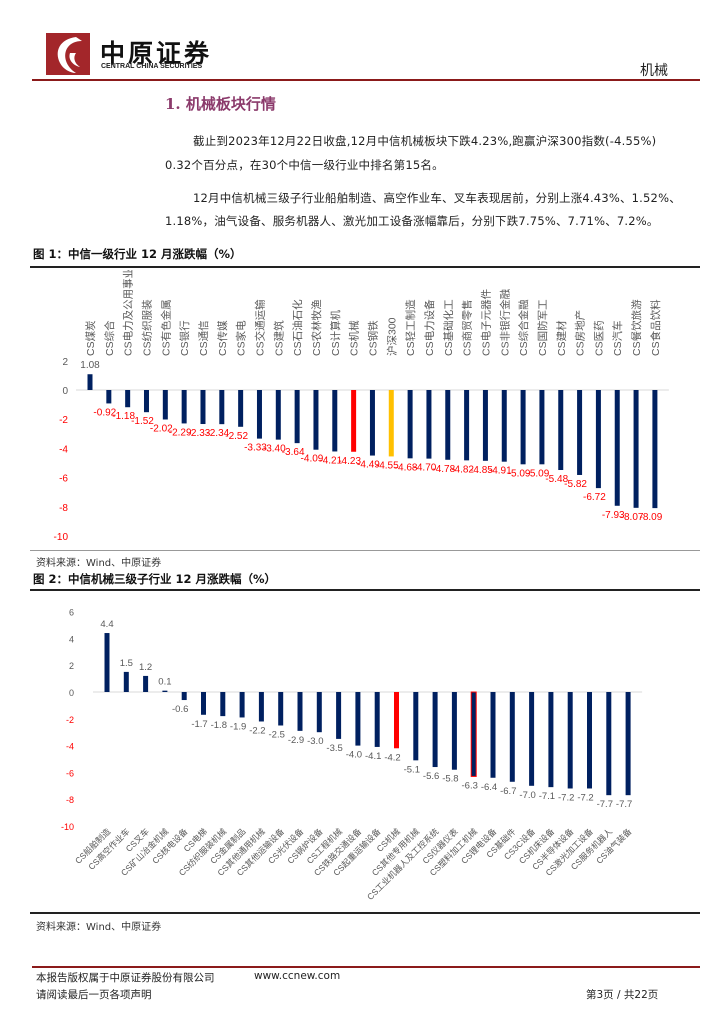 This screenshot has height=1024, width=724. Describe the element at coordinates (443, 469) in the screenshot. I see `data-label: -4.78` at that location.